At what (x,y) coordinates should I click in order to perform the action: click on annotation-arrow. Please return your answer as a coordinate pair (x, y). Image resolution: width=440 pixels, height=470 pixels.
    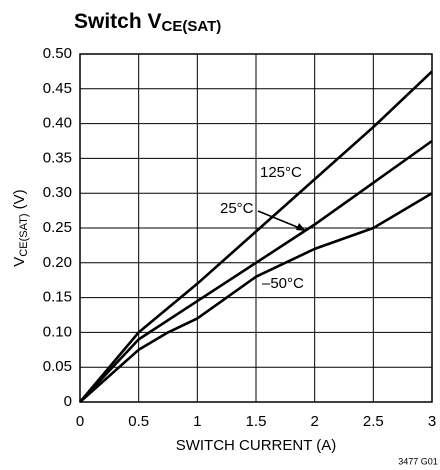
    Looking at the image, I should click on (280, 220).